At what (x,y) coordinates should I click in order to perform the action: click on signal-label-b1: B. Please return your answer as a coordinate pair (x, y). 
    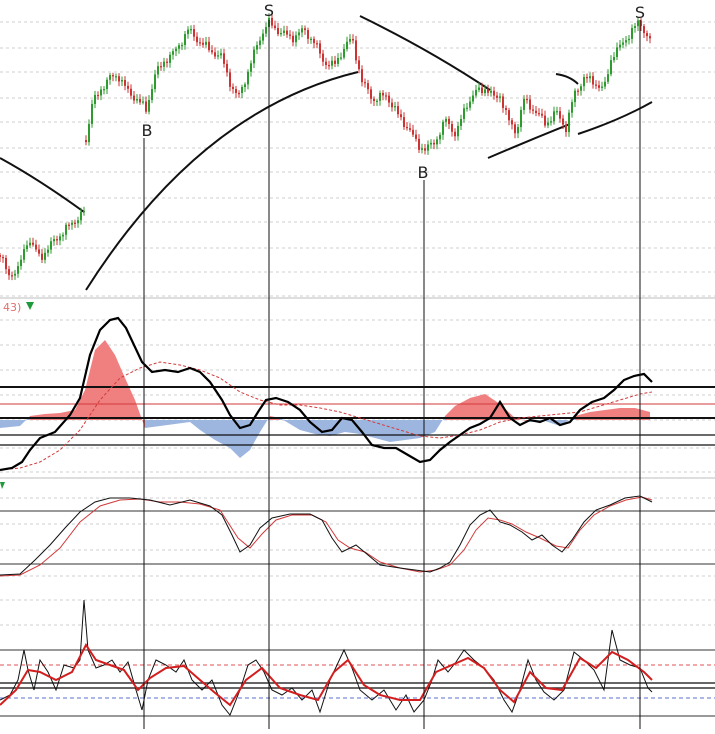
    Looking at the image, I should click on (147, 130).